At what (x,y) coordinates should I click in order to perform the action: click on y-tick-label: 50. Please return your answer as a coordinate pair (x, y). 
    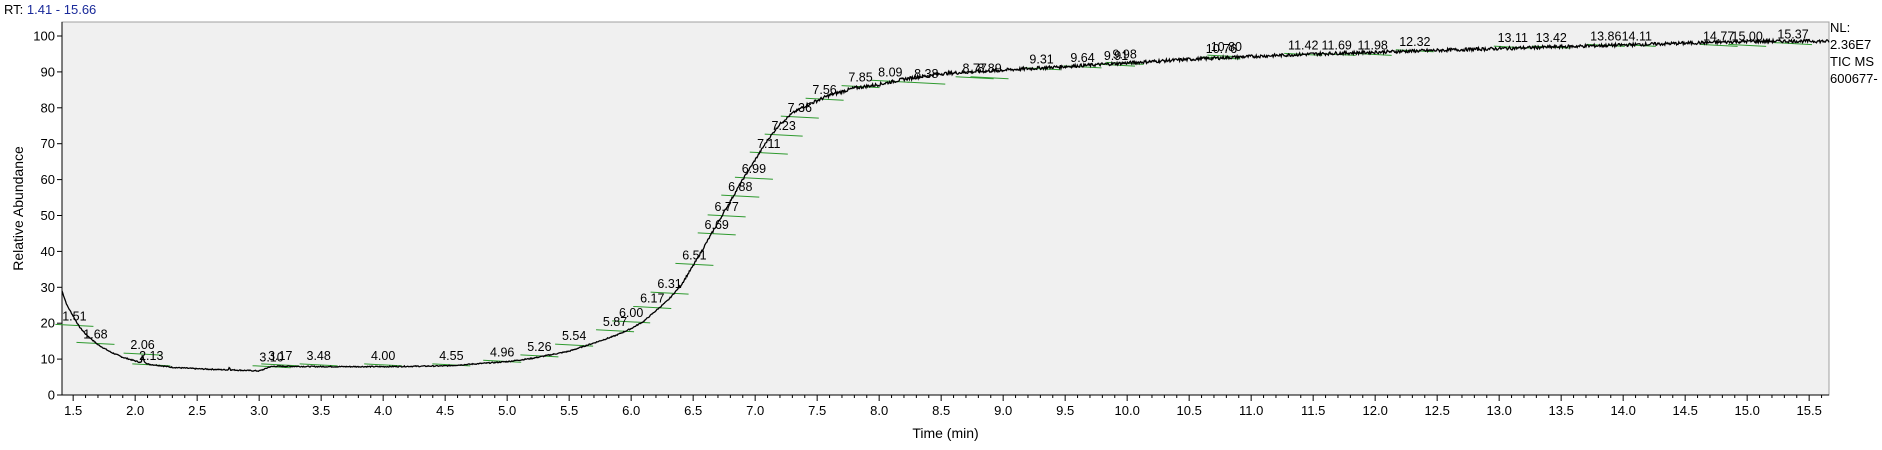
    Looking at the image, I should click on (48, 215).